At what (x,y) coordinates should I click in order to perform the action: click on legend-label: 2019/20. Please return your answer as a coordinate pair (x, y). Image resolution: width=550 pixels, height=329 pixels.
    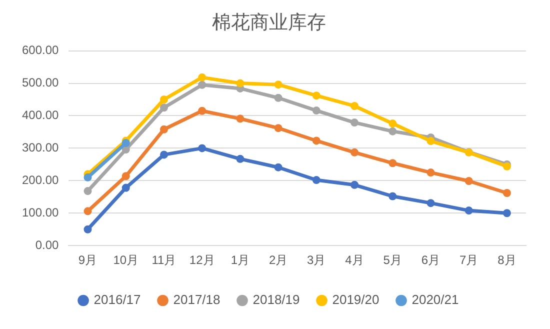
    Looking at the image, I should click on (356, 300).